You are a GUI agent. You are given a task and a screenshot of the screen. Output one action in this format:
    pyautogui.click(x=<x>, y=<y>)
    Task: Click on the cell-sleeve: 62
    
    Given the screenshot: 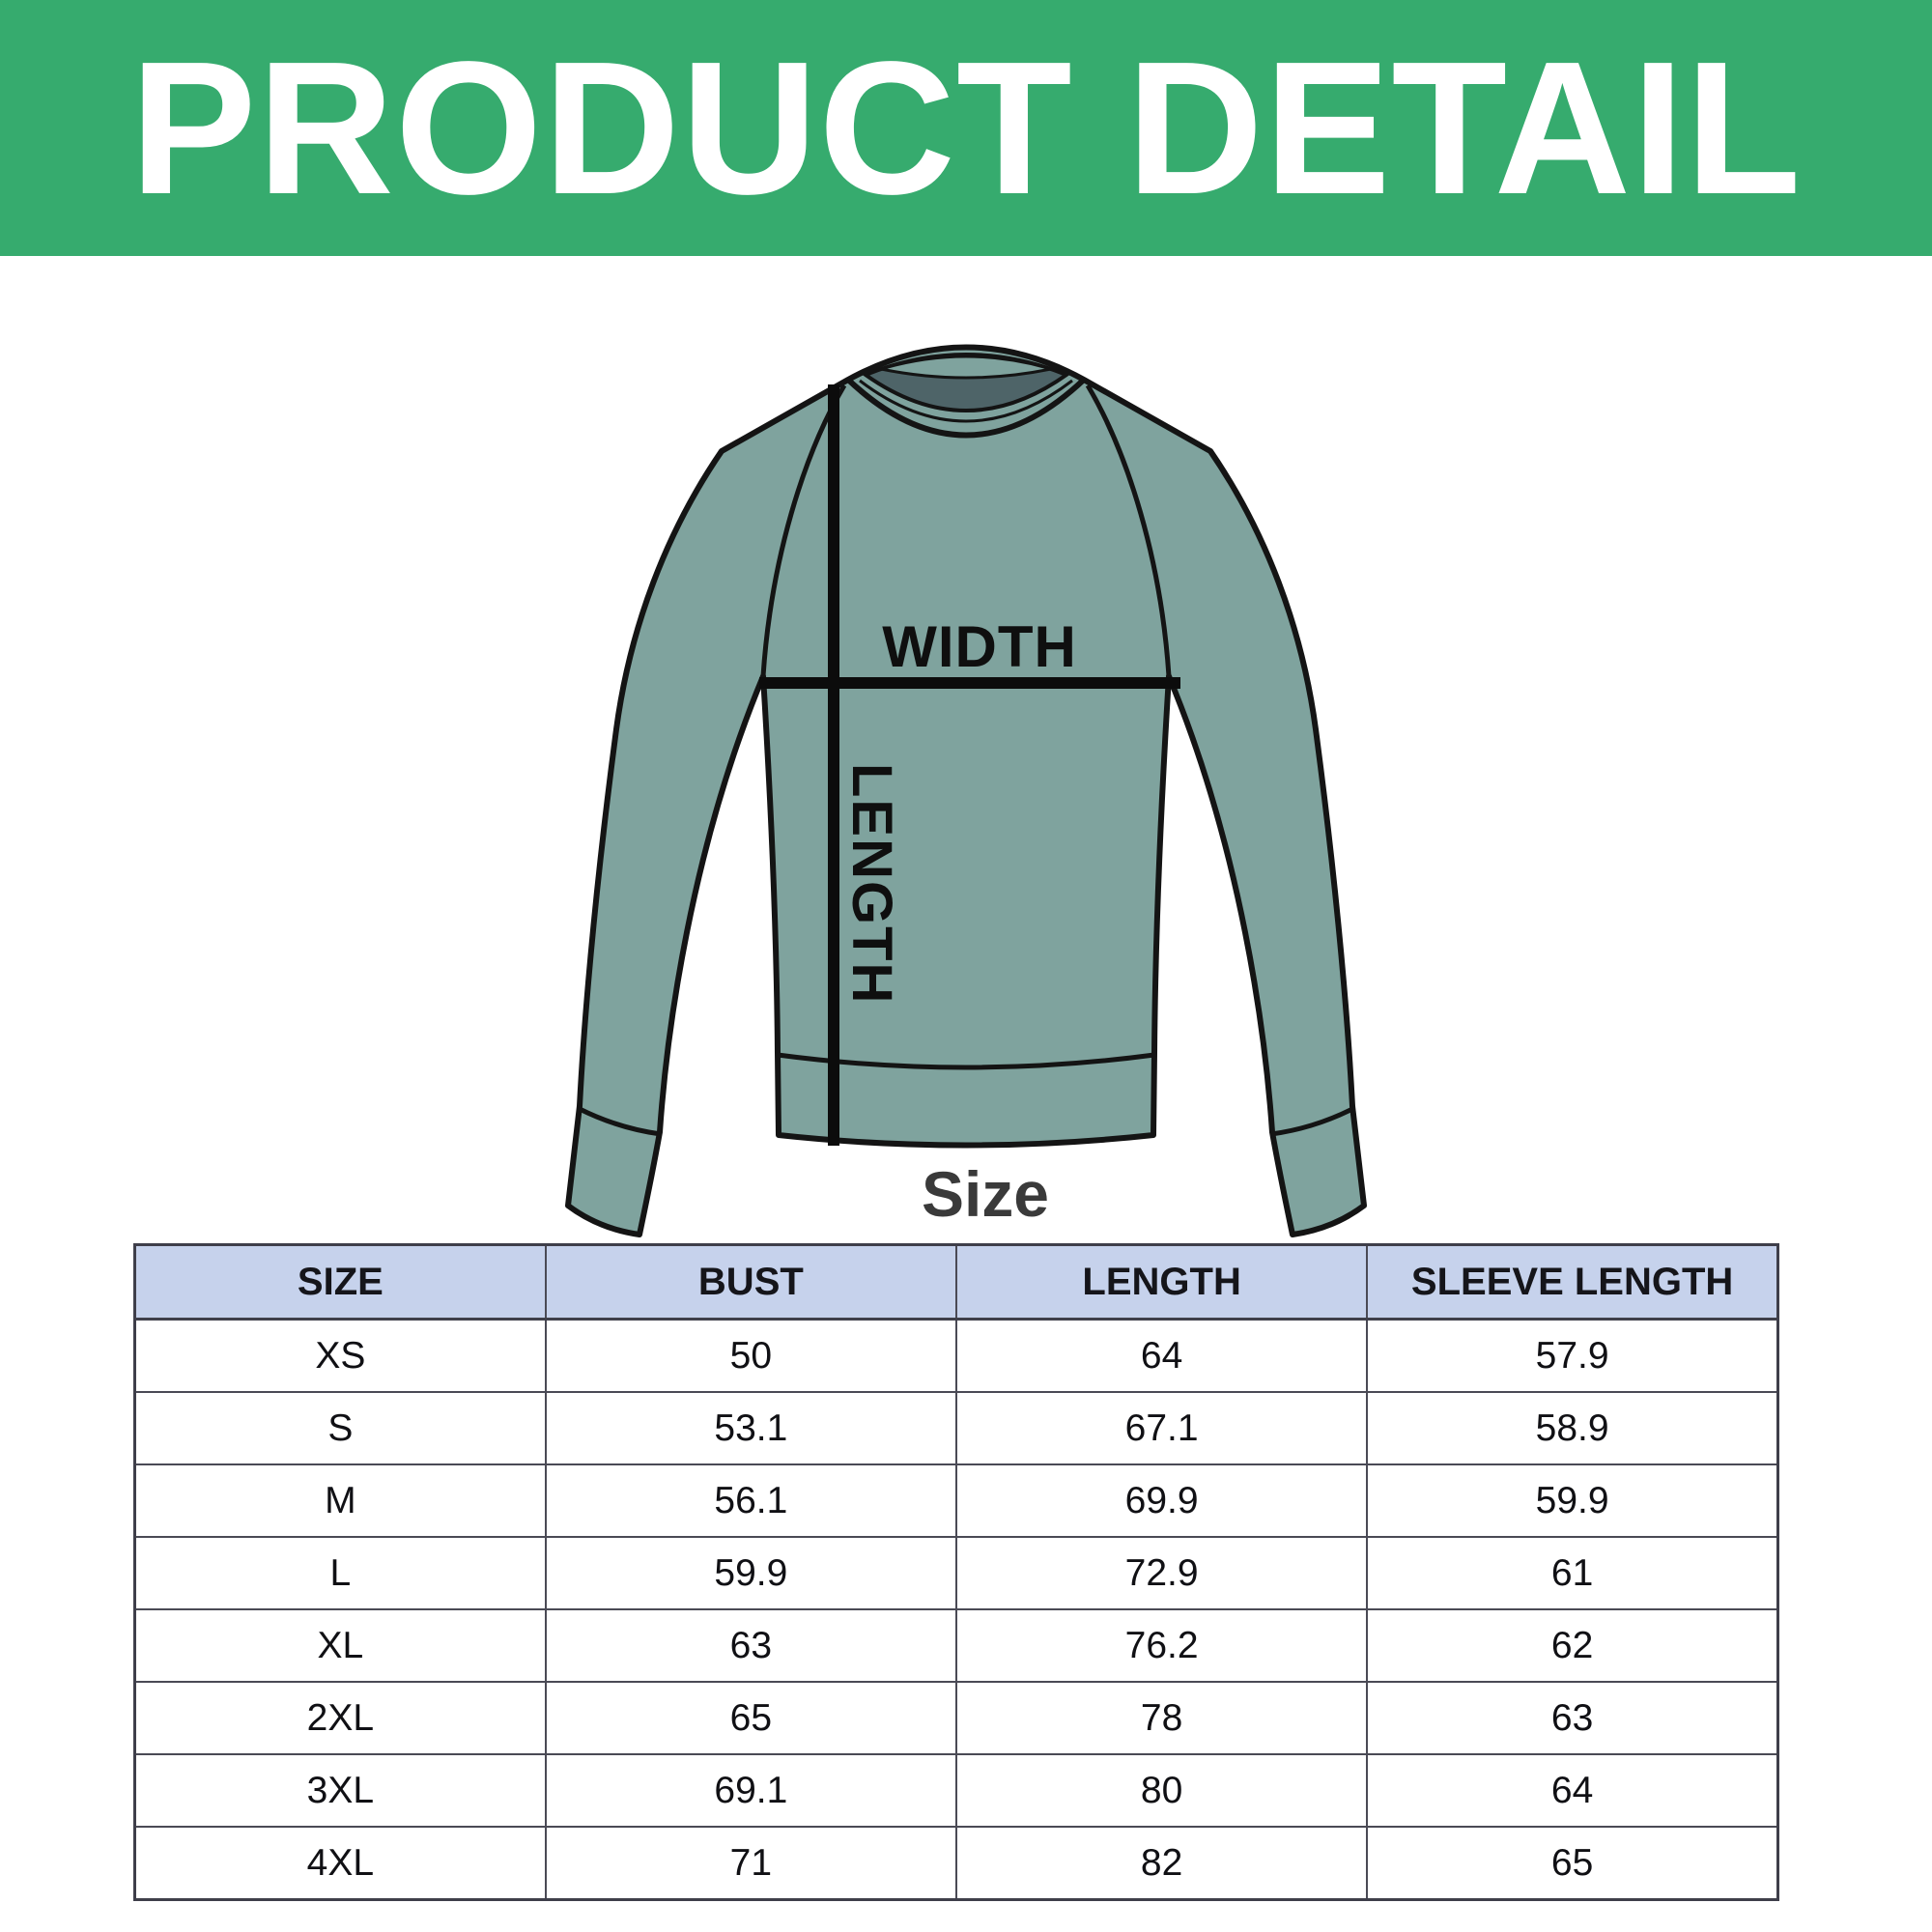 What is the action you would take?
    pyautogui.click(x=1572, y=1645)
    